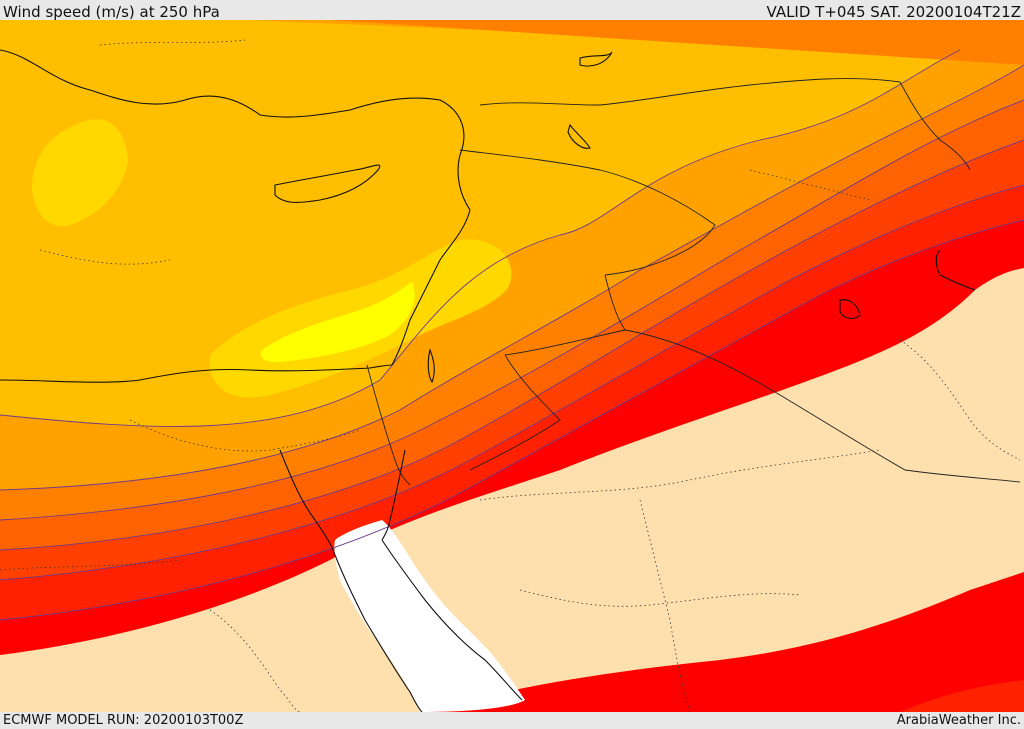  I want to click on persian-gulf-coast, so click(955, 270).